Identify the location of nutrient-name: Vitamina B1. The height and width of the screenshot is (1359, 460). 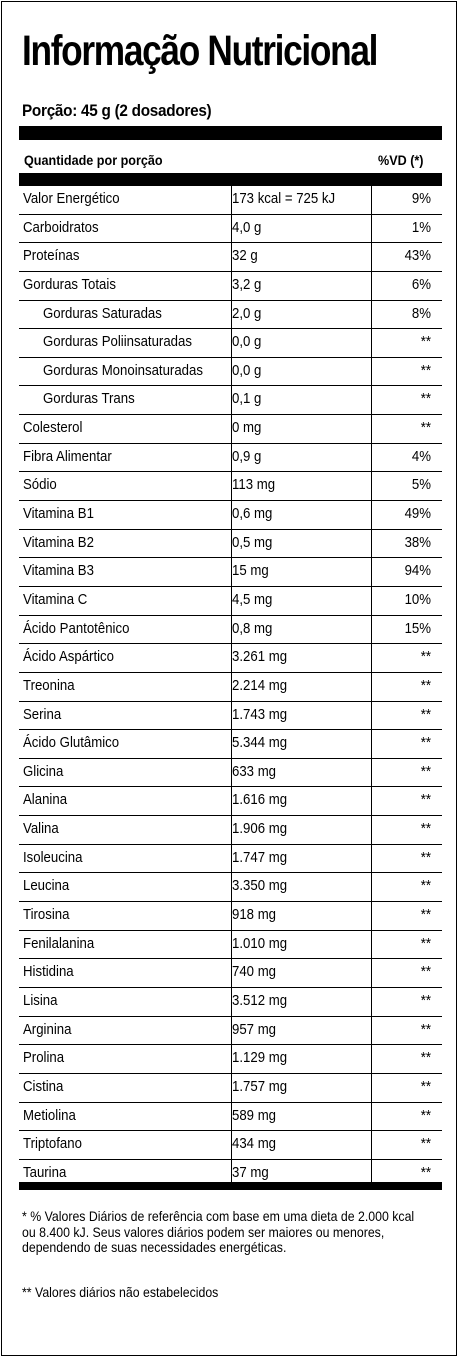
(58, 514).